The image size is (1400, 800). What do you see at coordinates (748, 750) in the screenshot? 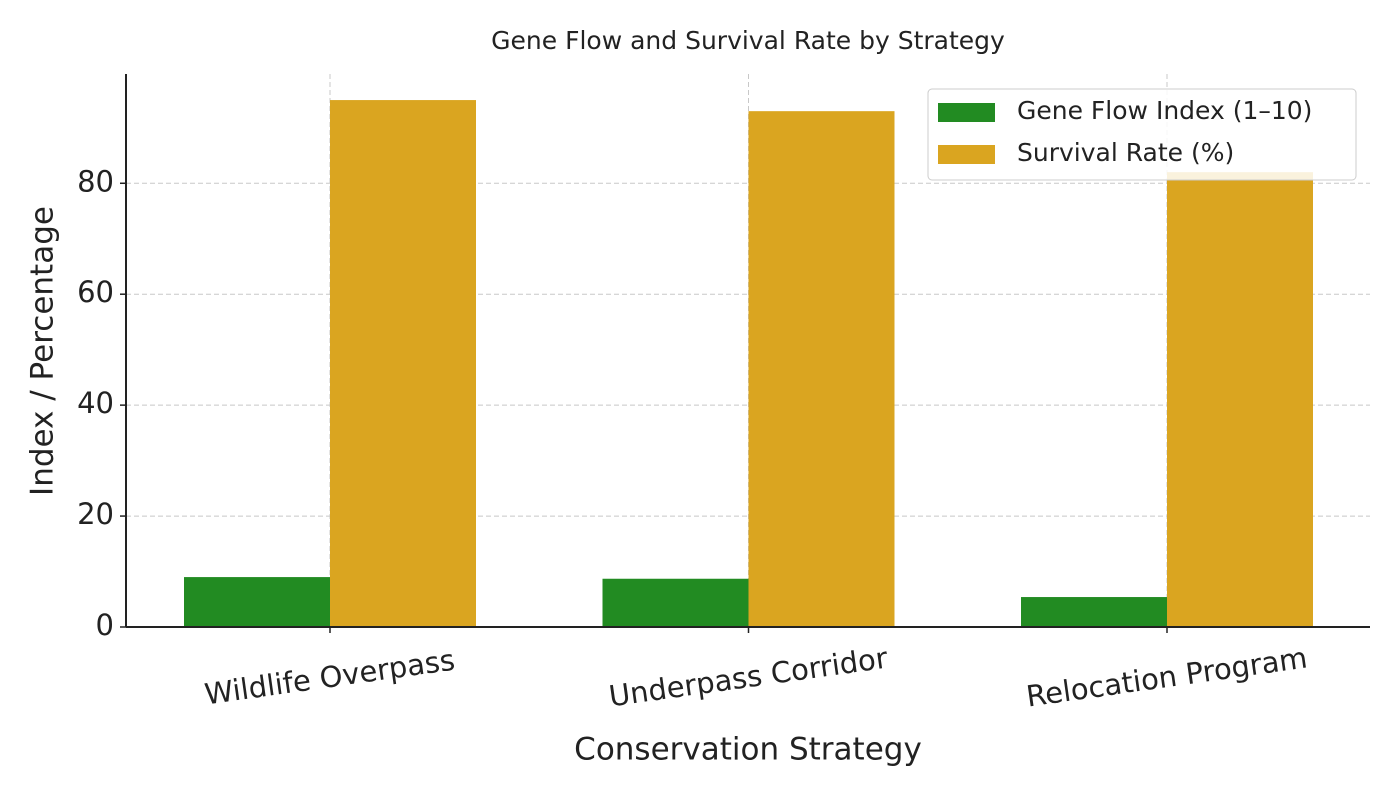
I see `x-axis-label: Conservation Strategy` at bounding box center [748, 750].